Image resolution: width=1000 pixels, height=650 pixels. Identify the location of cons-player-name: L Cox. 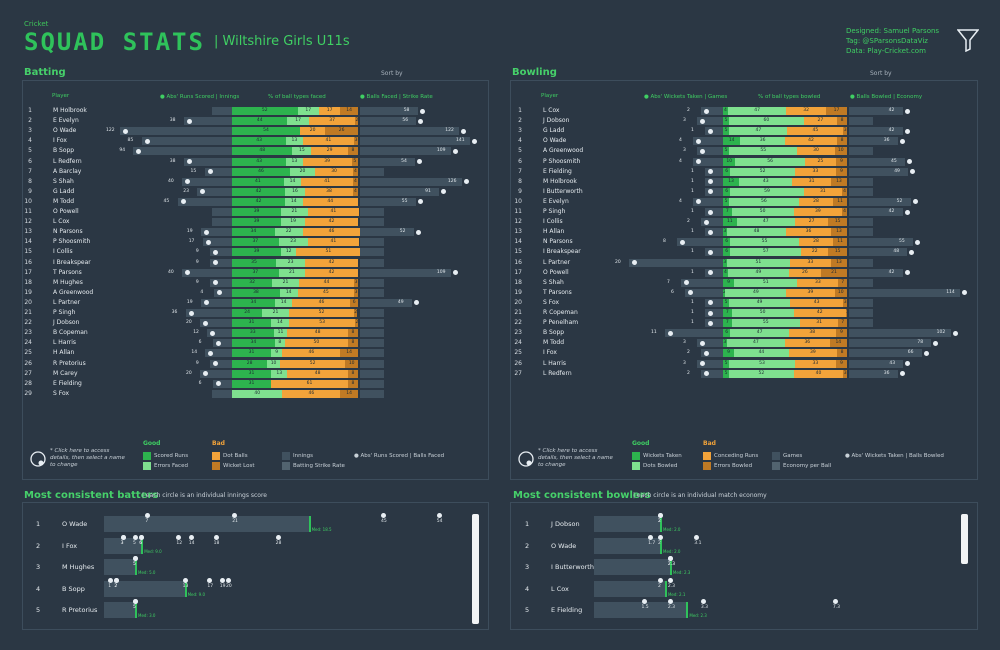
(560, 588).